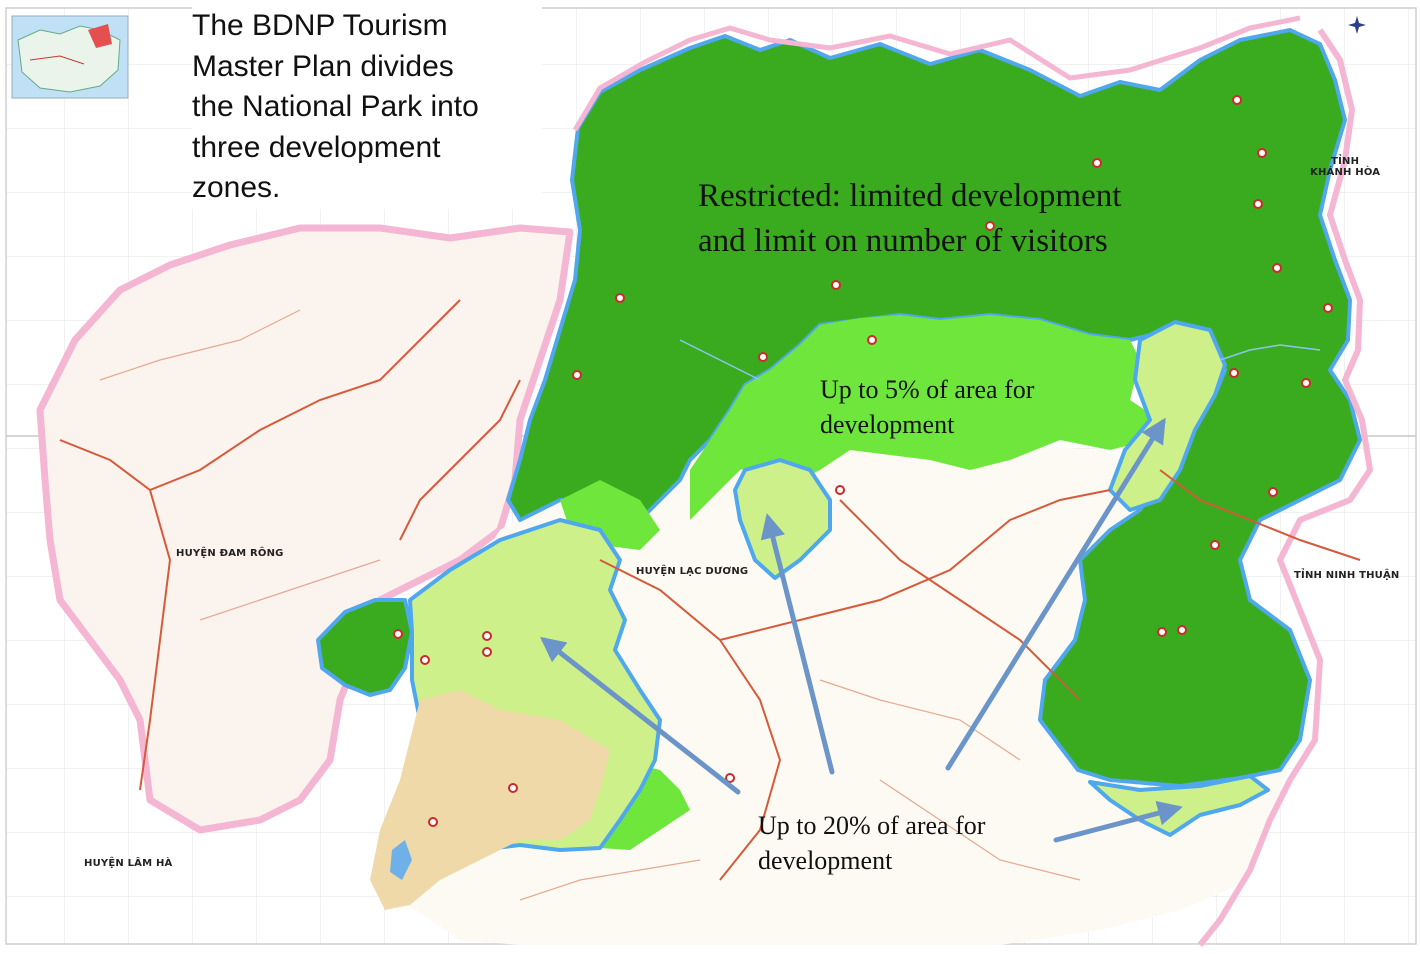  Describe the element at coordinates (316, 147) in the screenshot. I see `intro-line-4: three development` at that location.